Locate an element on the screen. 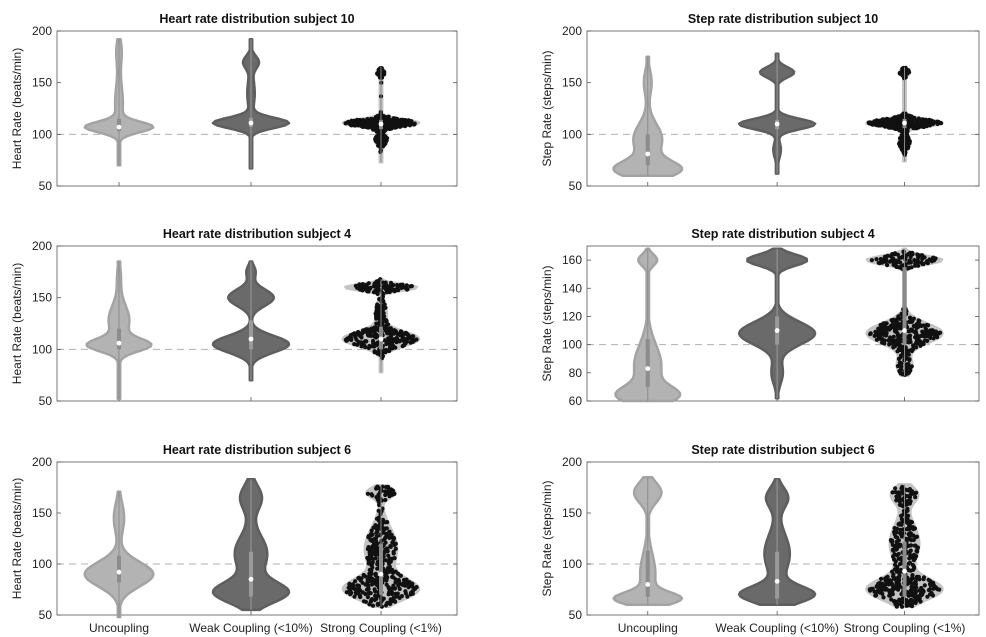 This screenshot has height=637, width=986. y-tick-label: 160 is located at coordinates (572, 260).